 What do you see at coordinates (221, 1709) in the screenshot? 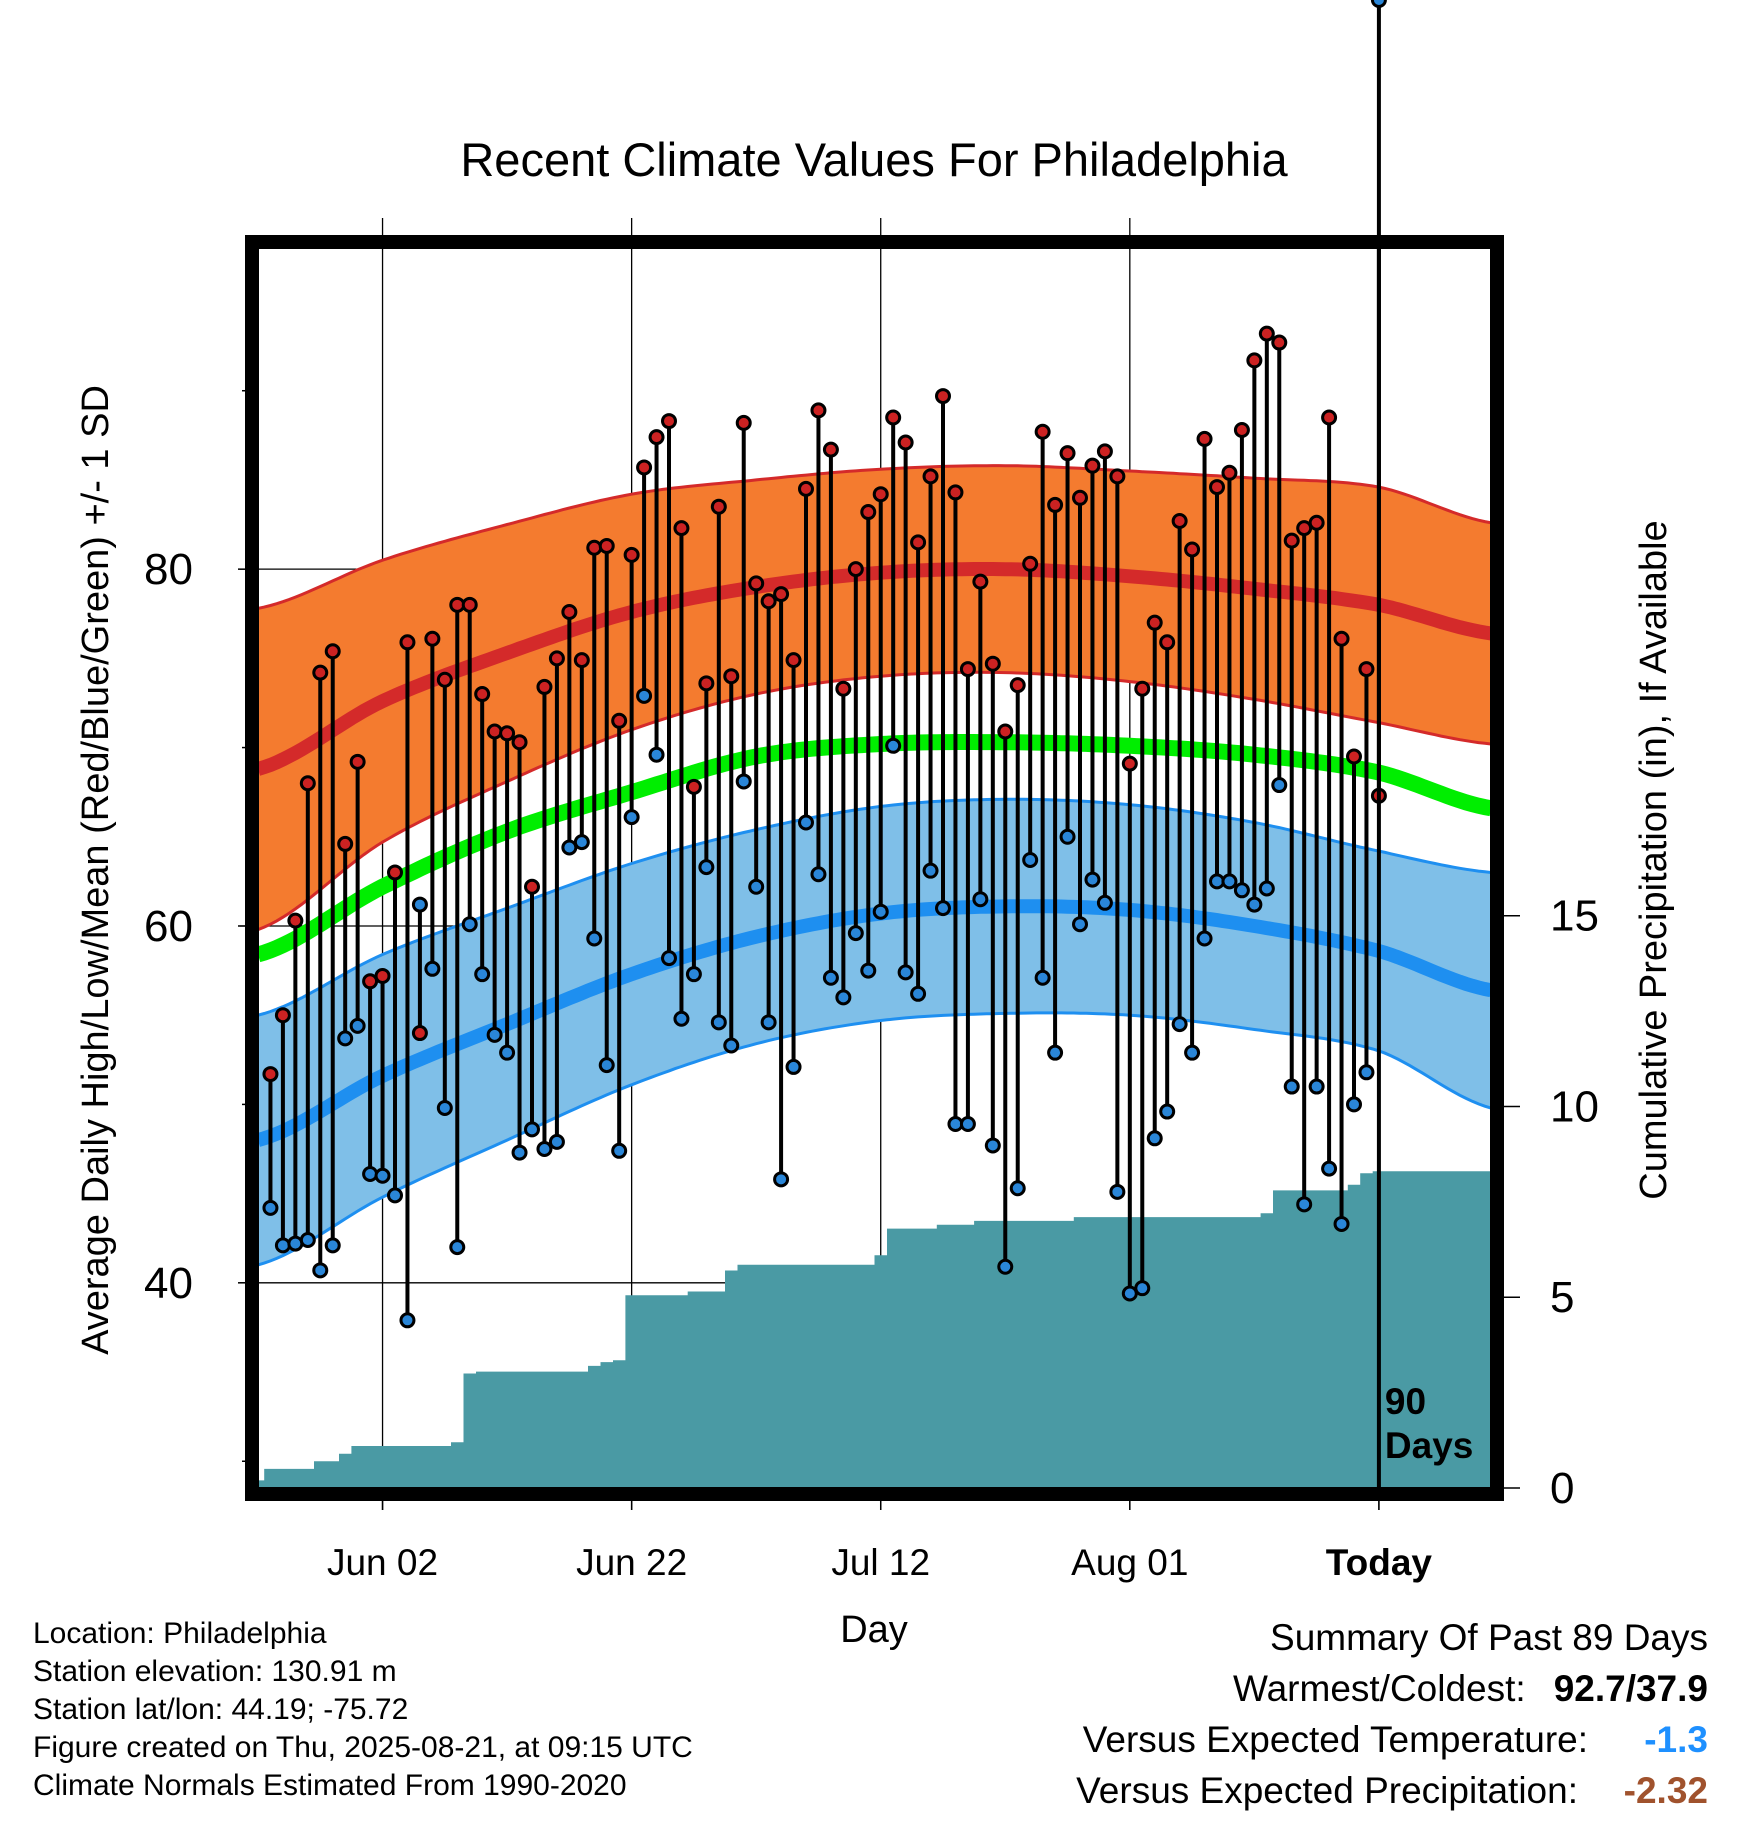
I see `latlon-line: Station lat/lon: 44.19; -75.72` at bounding box center [221, 1709].